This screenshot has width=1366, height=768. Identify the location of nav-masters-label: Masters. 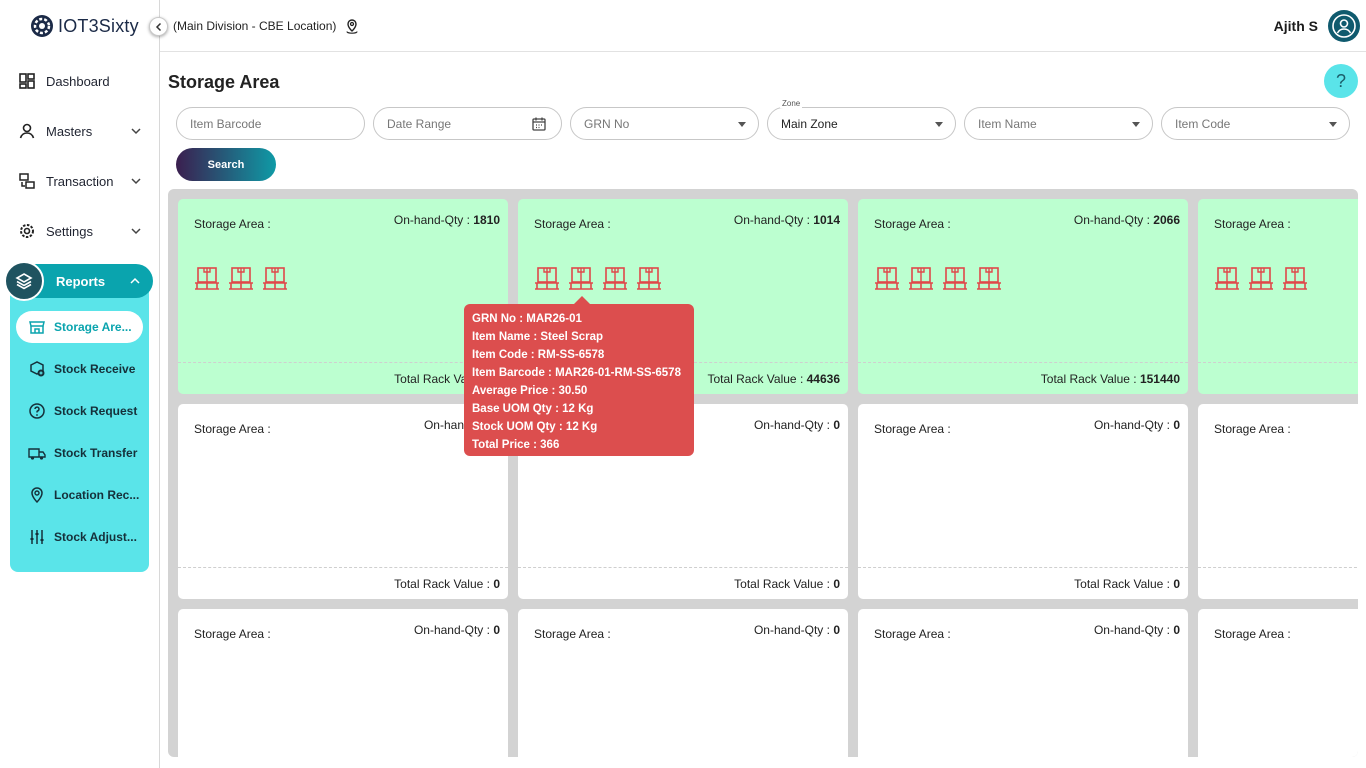
(69, 131).